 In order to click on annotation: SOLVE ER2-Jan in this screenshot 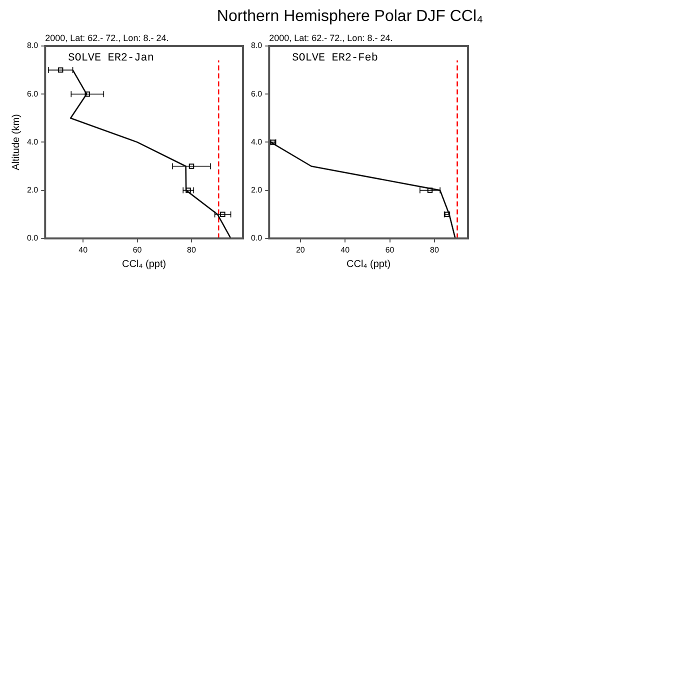, I will do `click(111, 58)`.